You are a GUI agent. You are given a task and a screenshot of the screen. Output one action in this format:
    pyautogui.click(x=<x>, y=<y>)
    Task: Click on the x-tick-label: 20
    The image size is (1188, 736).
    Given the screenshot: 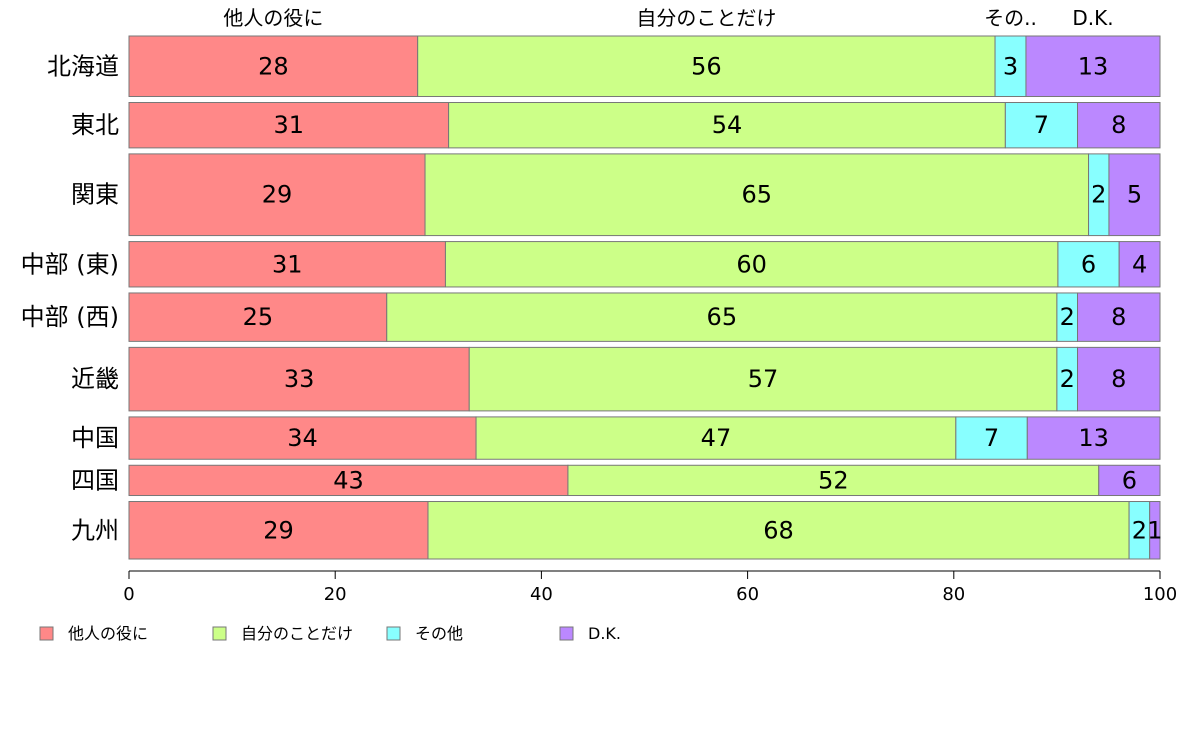 What is the action you would take?
    pyautogui.click(x=335, y=594)
    